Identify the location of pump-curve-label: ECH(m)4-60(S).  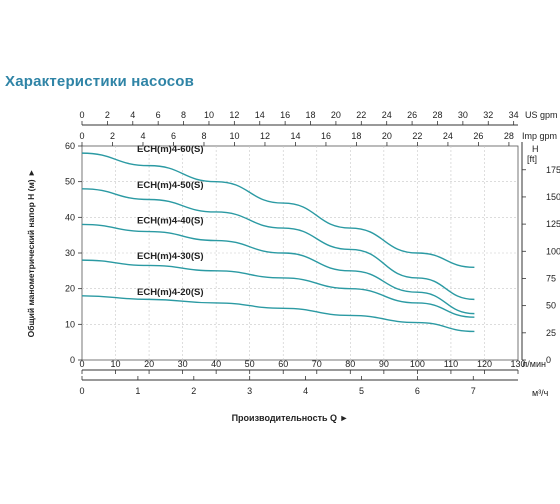
(170, 149).